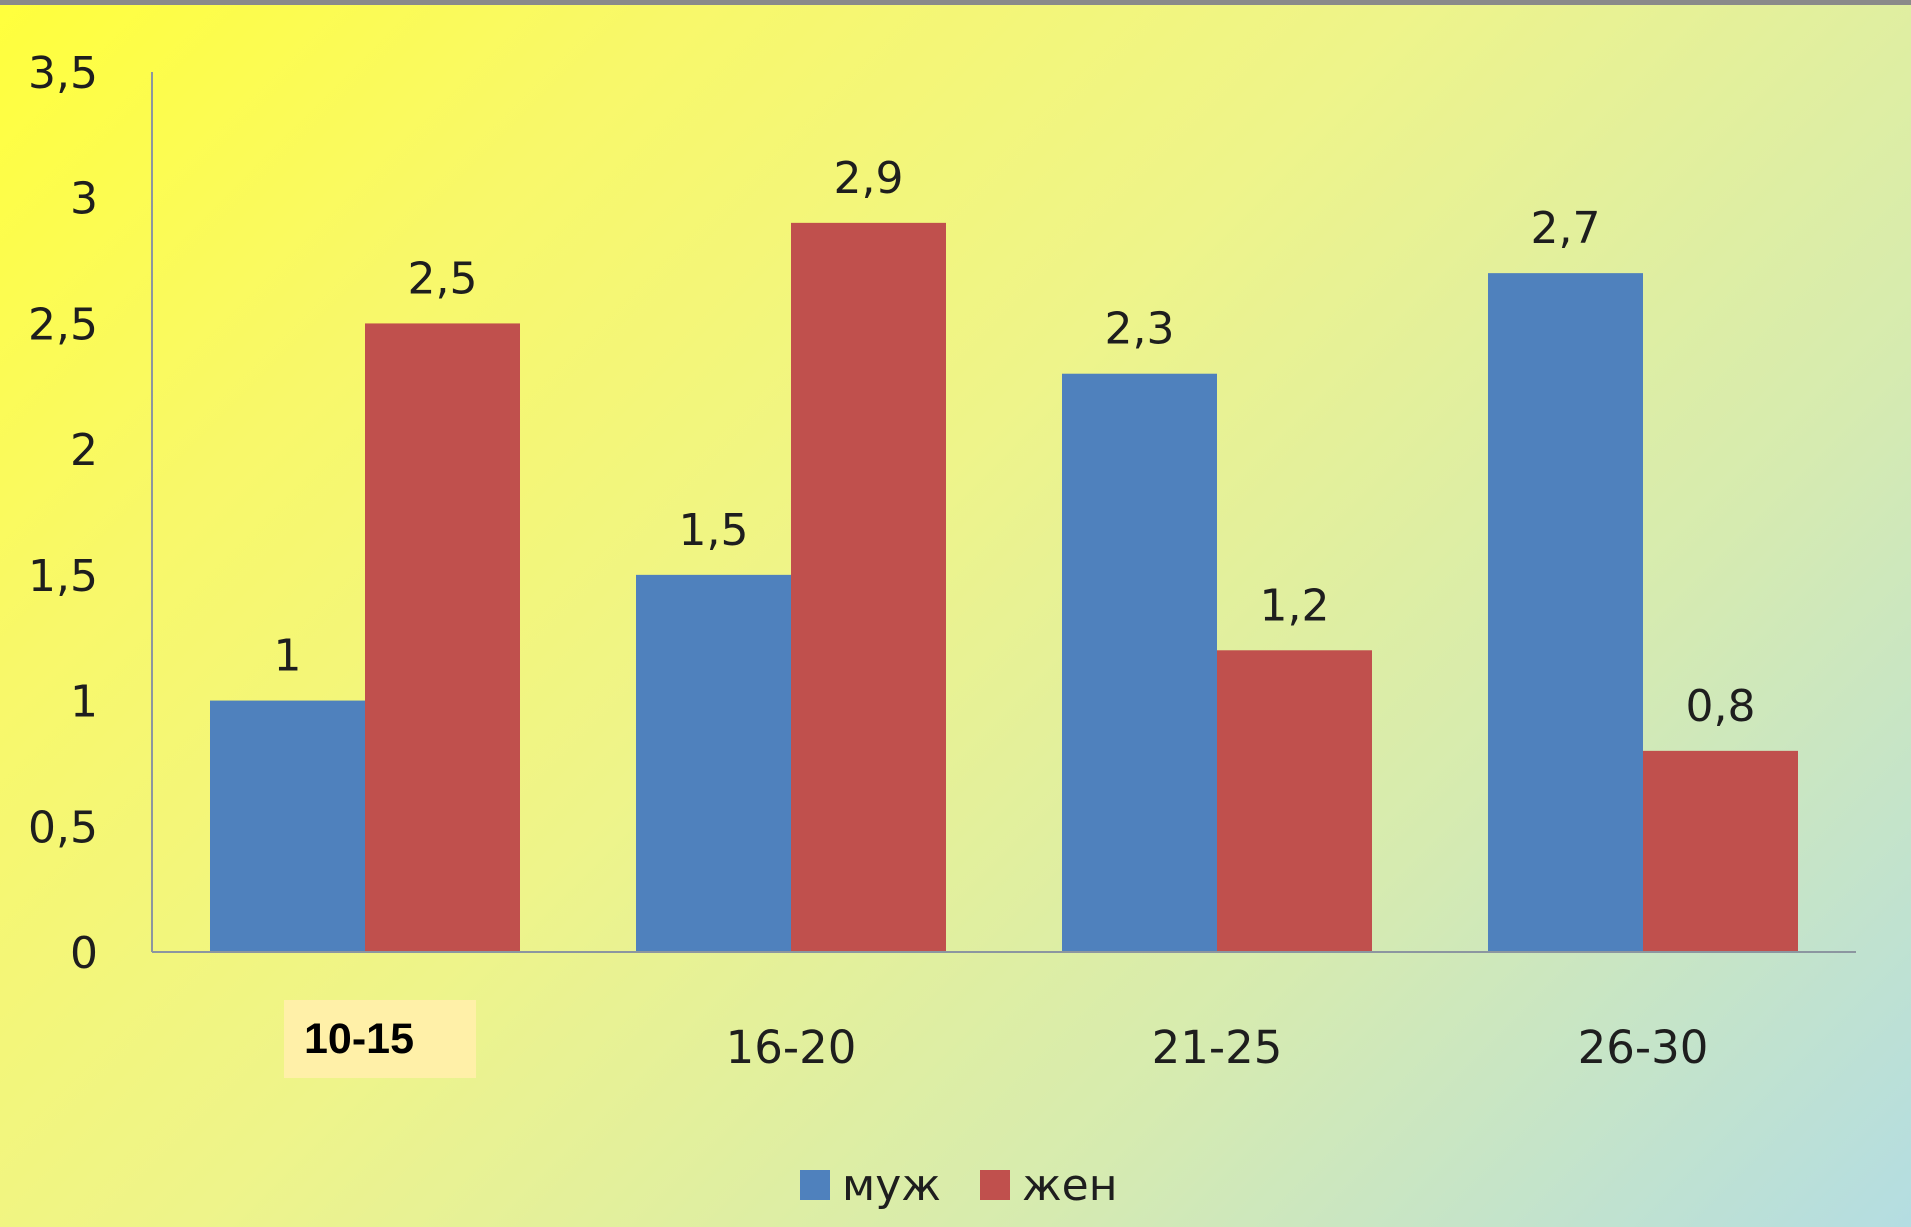  What do you see at coordinates (1069, 1185) in the screenshot?
I see `legend-label: жен` at bounding box center [1069, 1185].